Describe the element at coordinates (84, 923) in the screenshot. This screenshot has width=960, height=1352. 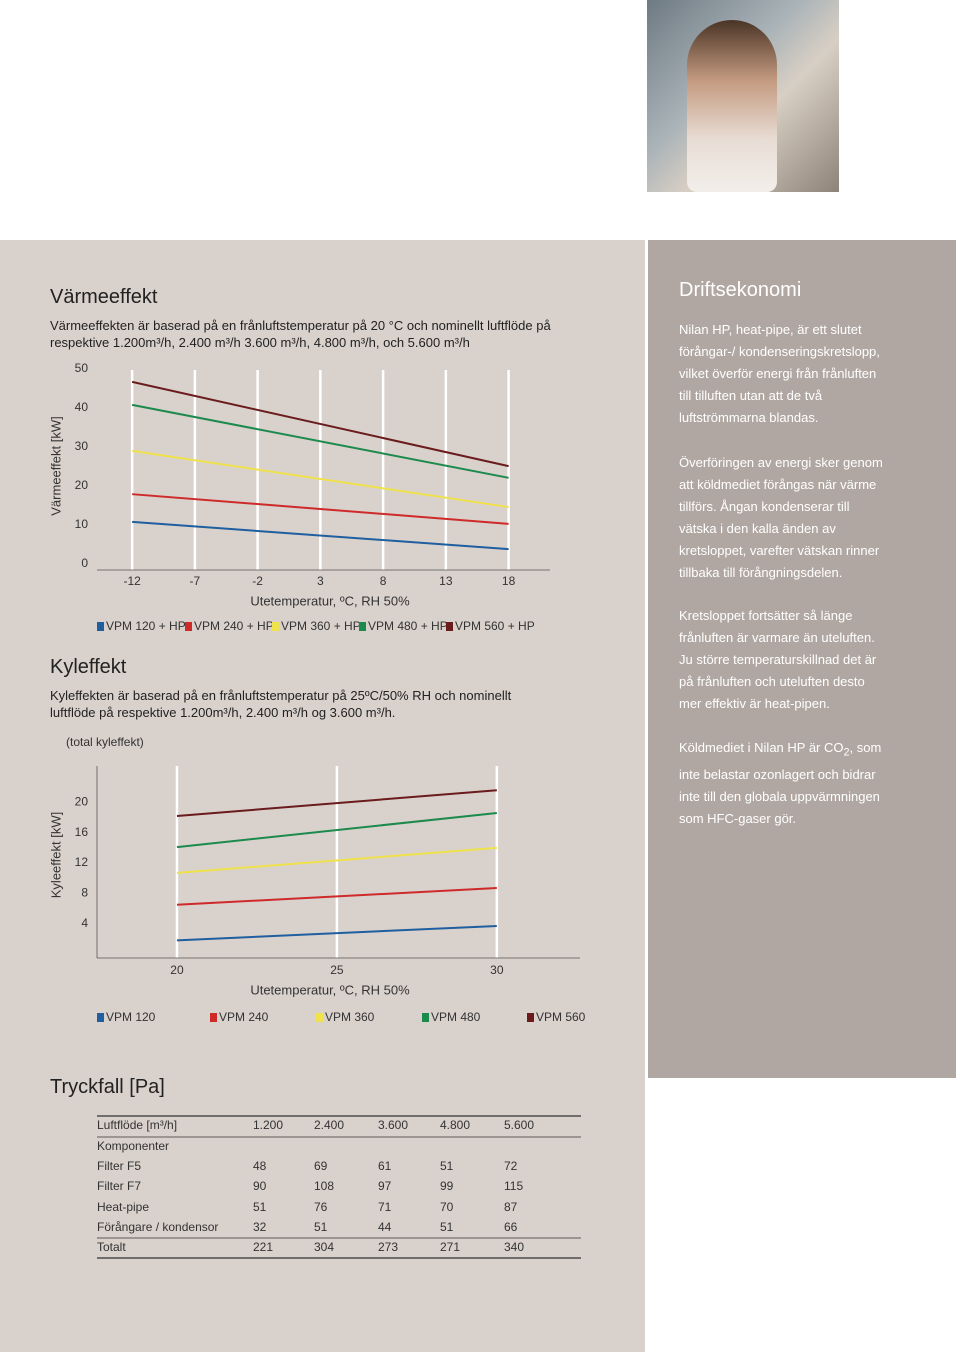
I see `y-tick-label: 4` at that location.